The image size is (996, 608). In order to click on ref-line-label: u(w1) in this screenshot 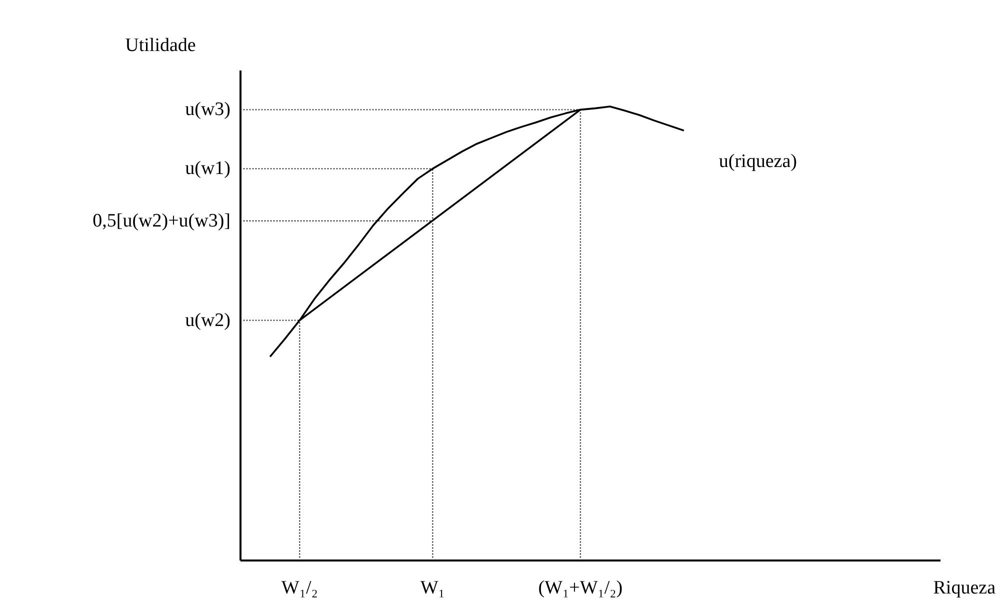, I will do `click(208, 169)`.